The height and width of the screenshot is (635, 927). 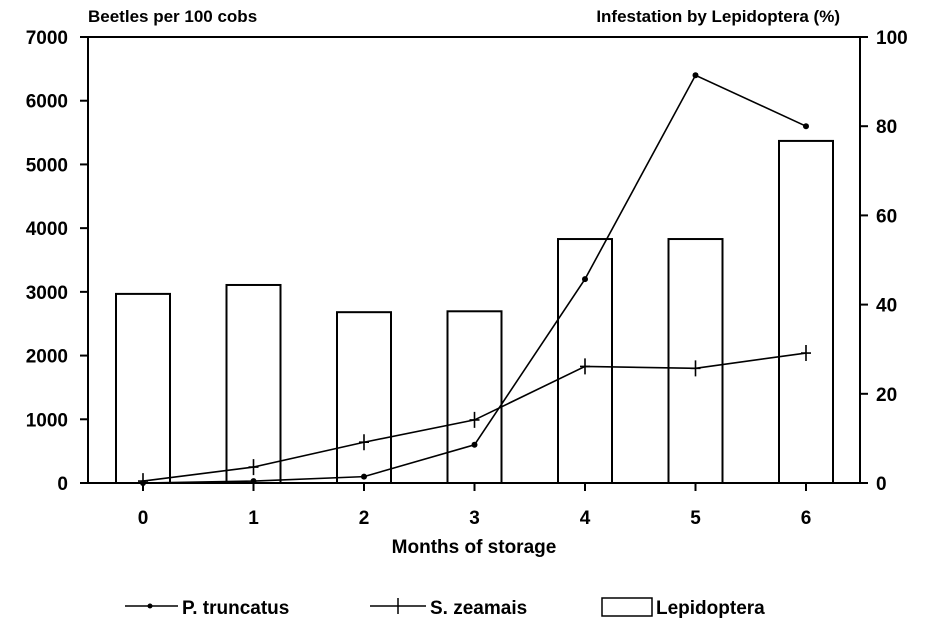 What do you see at coordinates (718, 16) in the screenshot?
I see `right-axis-title: Infestation by Lepidoptera (%)` at bounding box center [718, 16].